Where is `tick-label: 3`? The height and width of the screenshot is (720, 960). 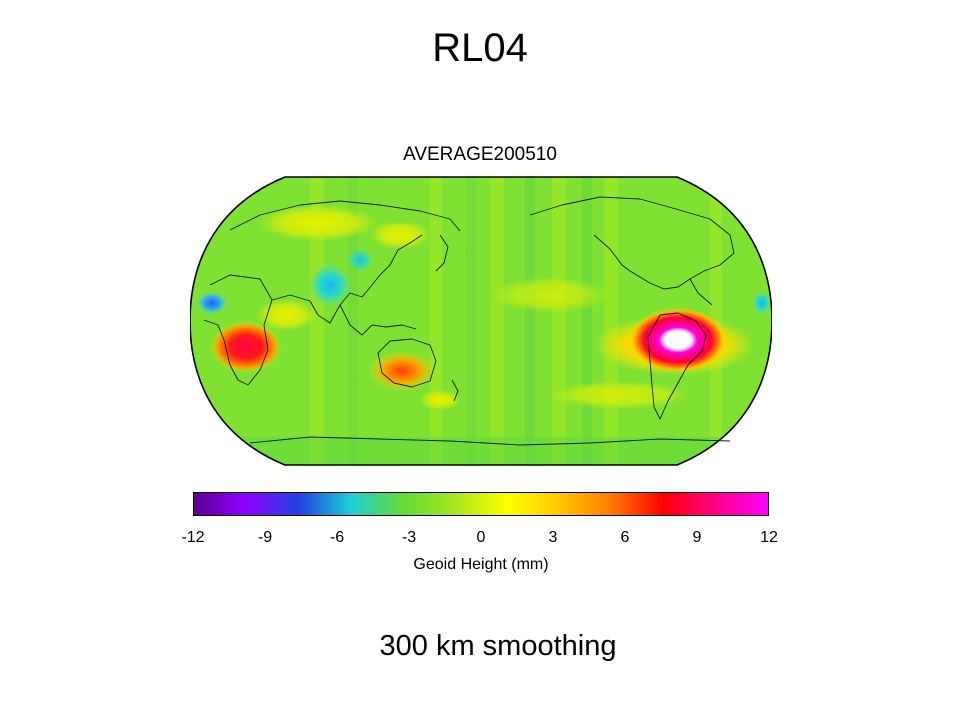
tick-label: 3 is located at coordinates (553, 537).